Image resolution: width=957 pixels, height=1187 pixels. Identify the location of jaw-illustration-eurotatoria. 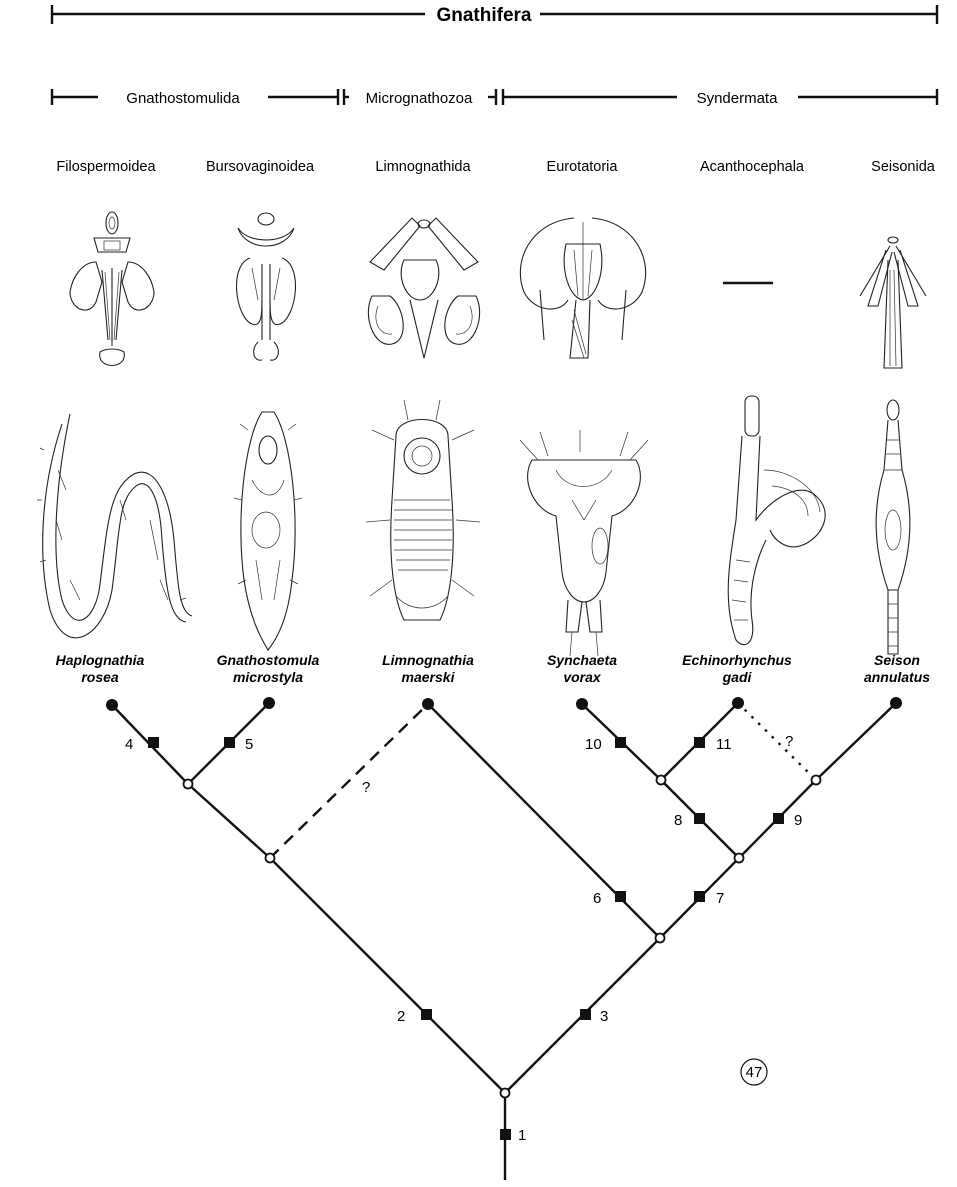
(583, 288).